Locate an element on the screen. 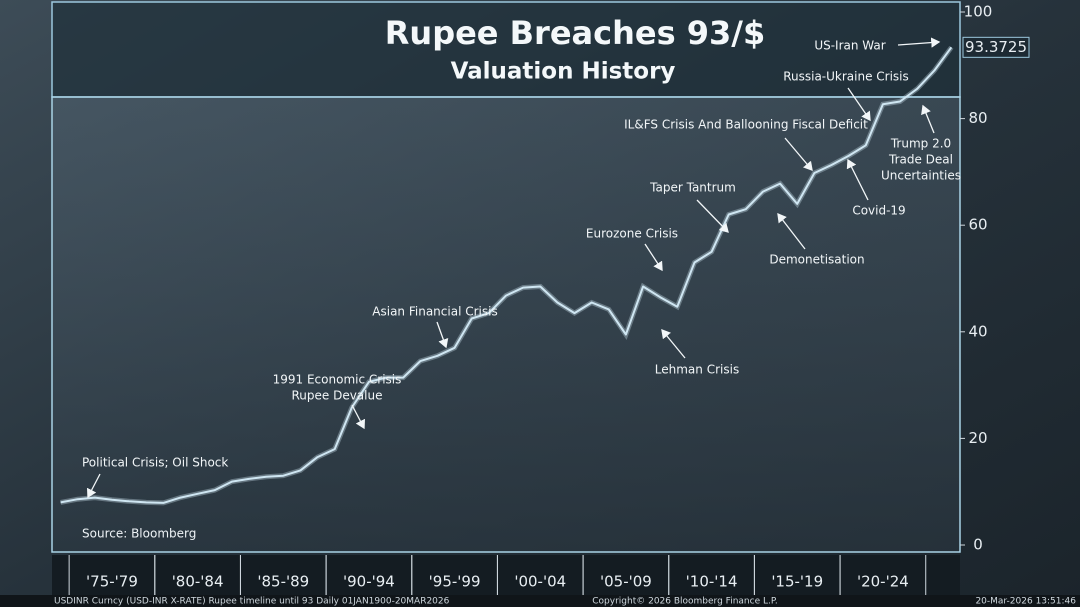 The image size is (1080, 607). chart-title: Rupee Breaches 93/$ is located at coordinates (575, 33).